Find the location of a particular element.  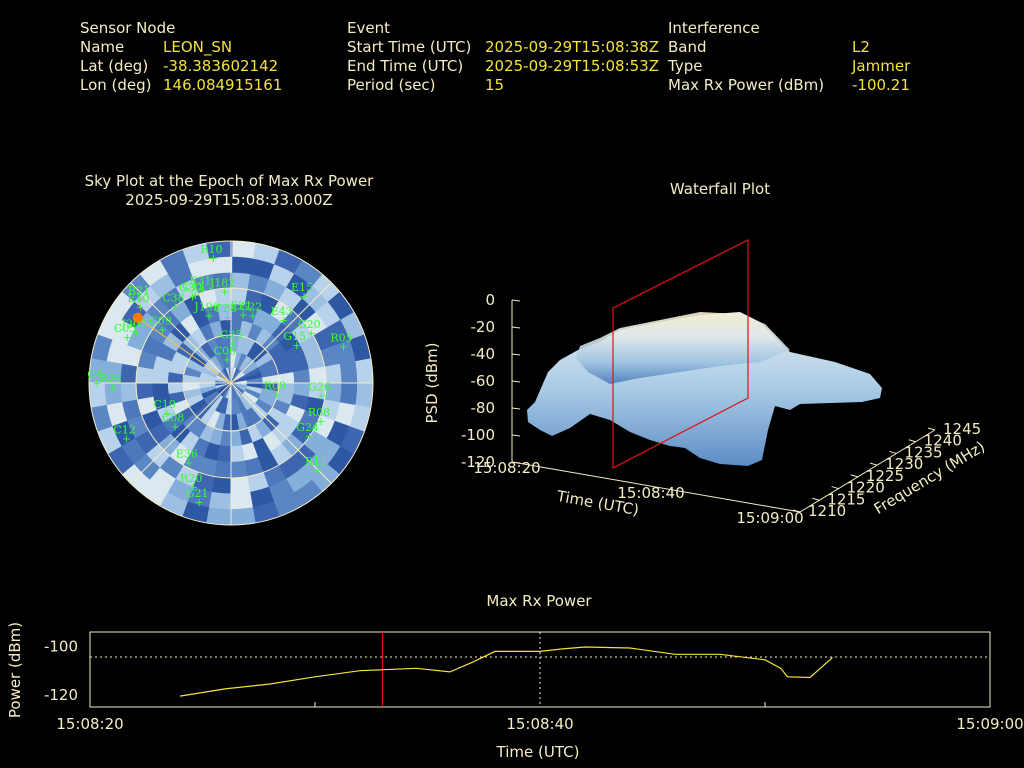

power-x-tick-label: 15:08:20 is located at coordinates (89, 724).